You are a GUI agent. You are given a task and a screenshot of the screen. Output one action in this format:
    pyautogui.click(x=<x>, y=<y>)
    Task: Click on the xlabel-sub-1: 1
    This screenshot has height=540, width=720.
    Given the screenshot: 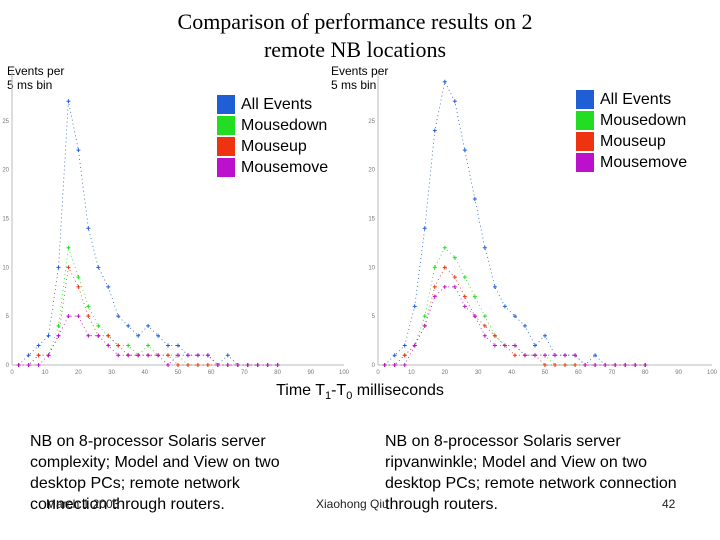 What is the action you would take?
    pyautogui.click(x=328, y=396)
    